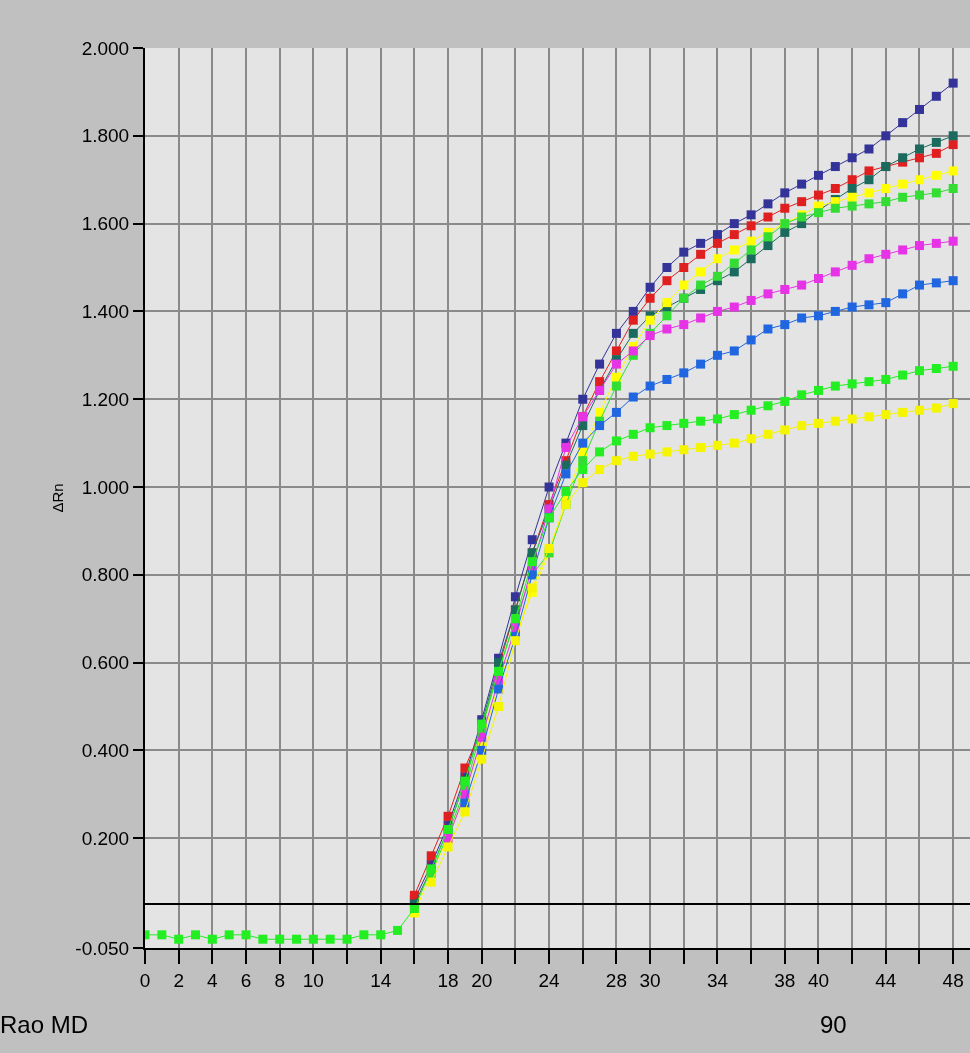 This screenshot has width=970, height=1053. Describe the element at coordinates (833, 1024) in the screenshot. I see `text: 90` at that location.